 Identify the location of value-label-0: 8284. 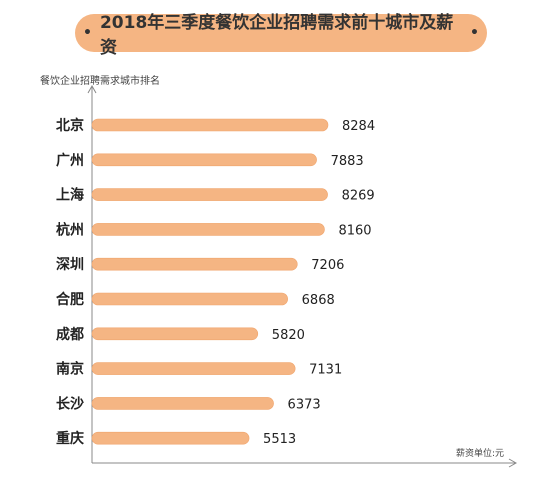
(358, 126).